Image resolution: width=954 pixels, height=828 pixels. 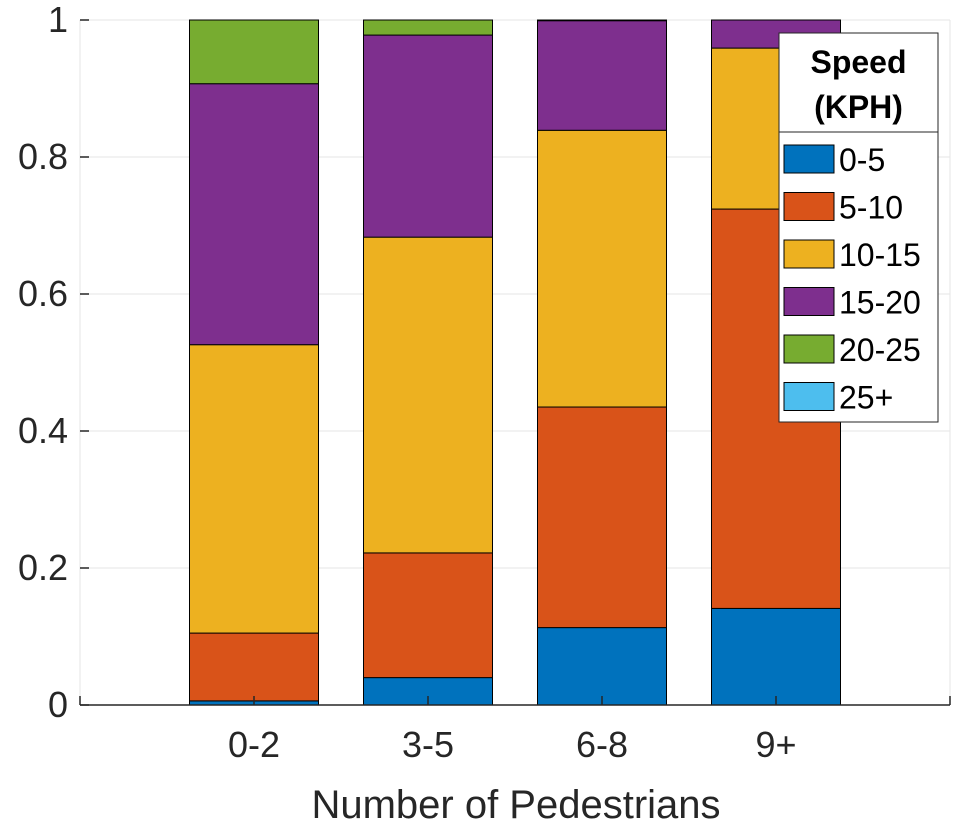 I want to click on x-tick-label: 9+, so click(x=775, y=744).